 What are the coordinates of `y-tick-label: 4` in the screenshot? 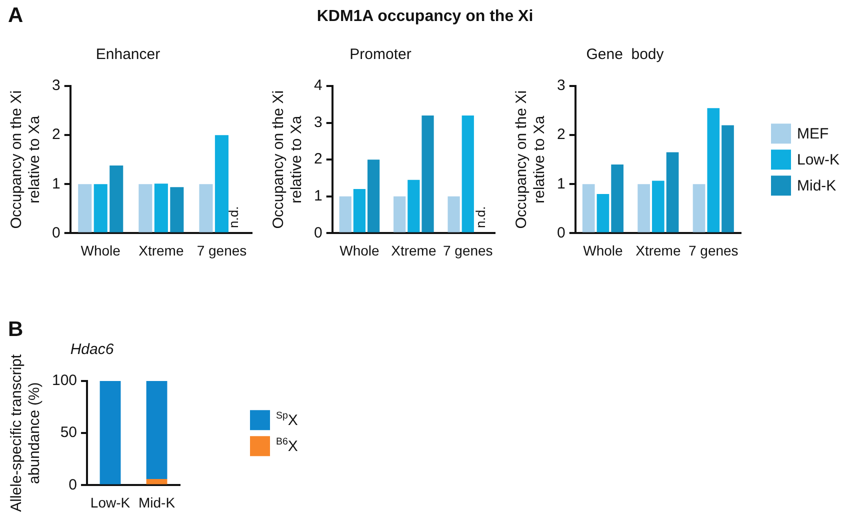 It's located at (318, 85).